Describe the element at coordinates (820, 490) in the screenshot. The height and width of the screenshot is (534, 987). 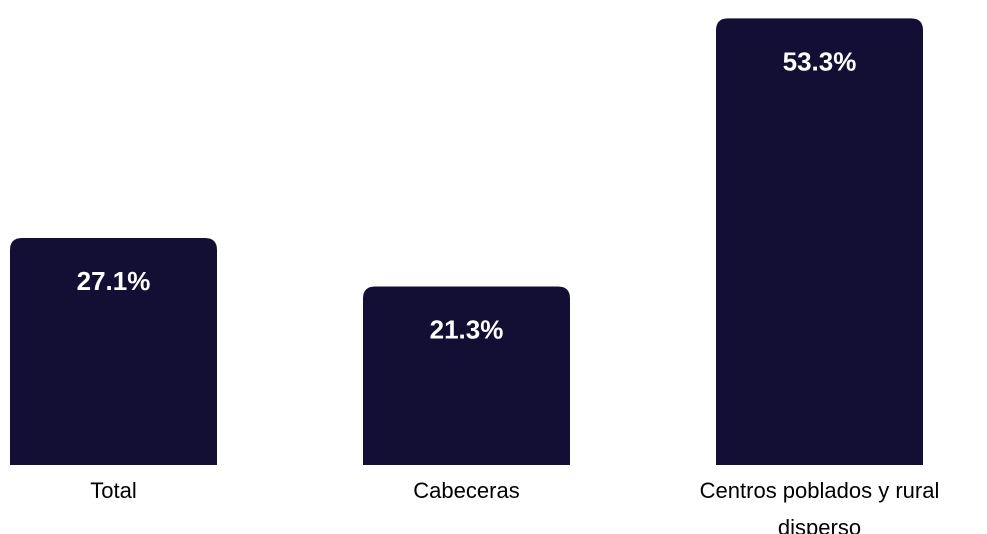
I see `category-label-line: Centros poblados y rural` at that location.